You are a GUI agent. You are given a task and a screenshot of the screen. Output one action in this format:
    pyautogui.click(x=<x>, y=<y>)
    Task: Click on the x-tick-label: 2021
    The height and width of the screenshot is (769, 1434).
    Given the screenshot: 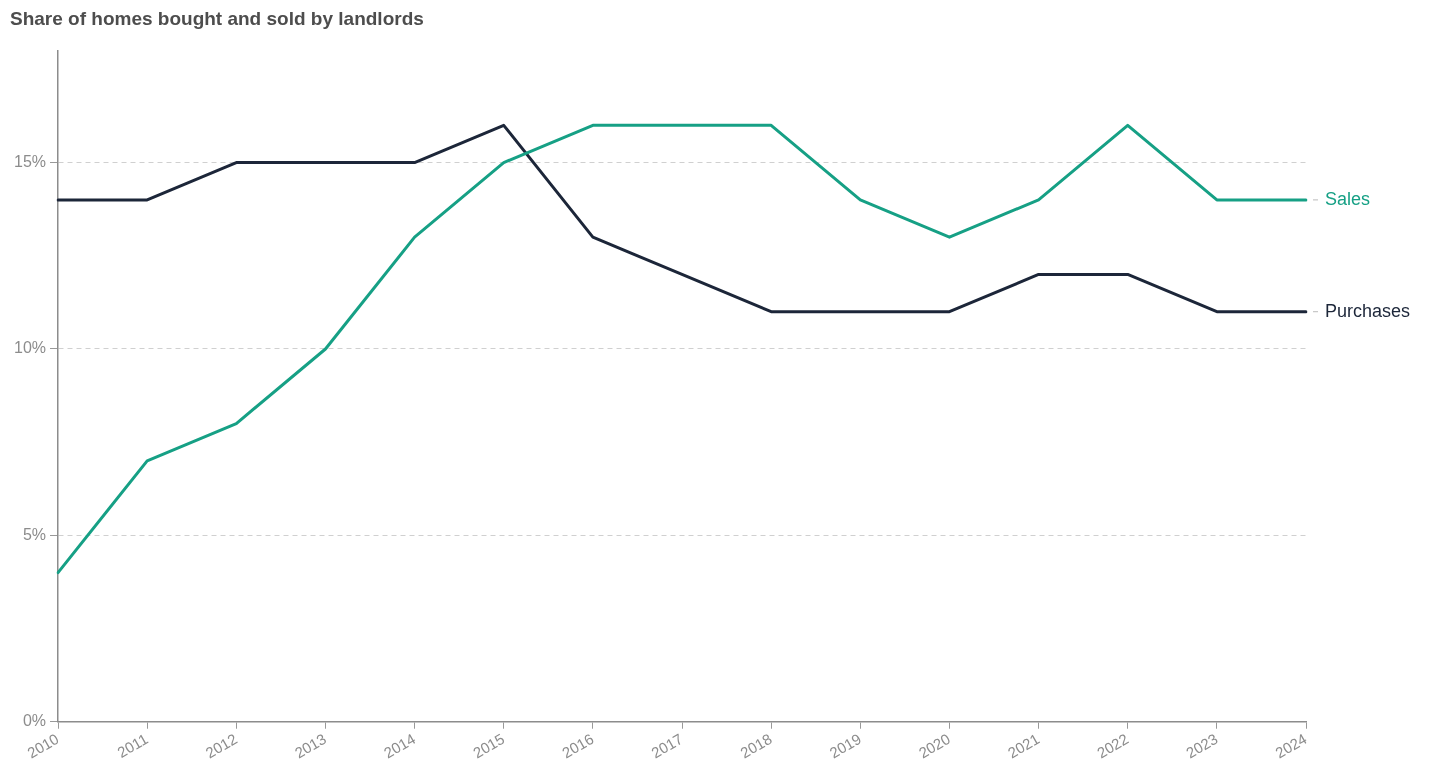 What is the action you would take?
    pyautogui.click(x=1023, y=745)
    